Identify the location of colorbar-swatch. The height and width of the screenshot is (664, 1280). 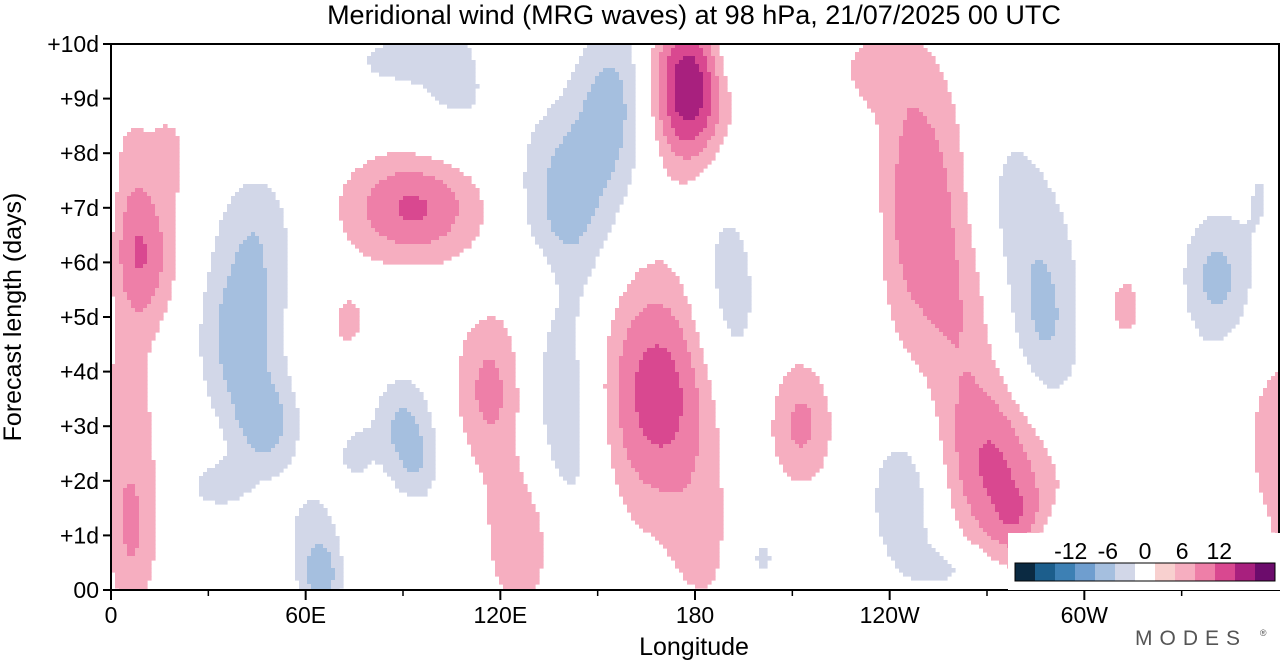
(1025, 572).